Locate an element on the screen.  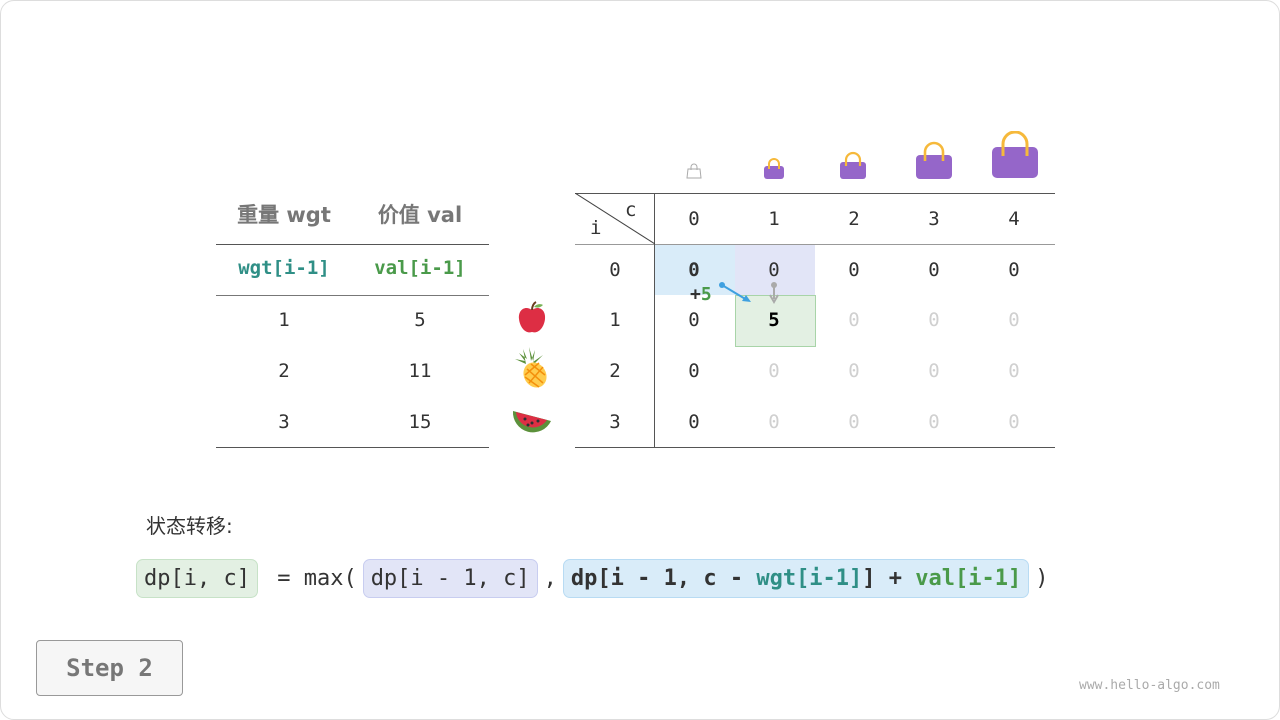
value-cell: 11 is located at coordinates (420, 371).